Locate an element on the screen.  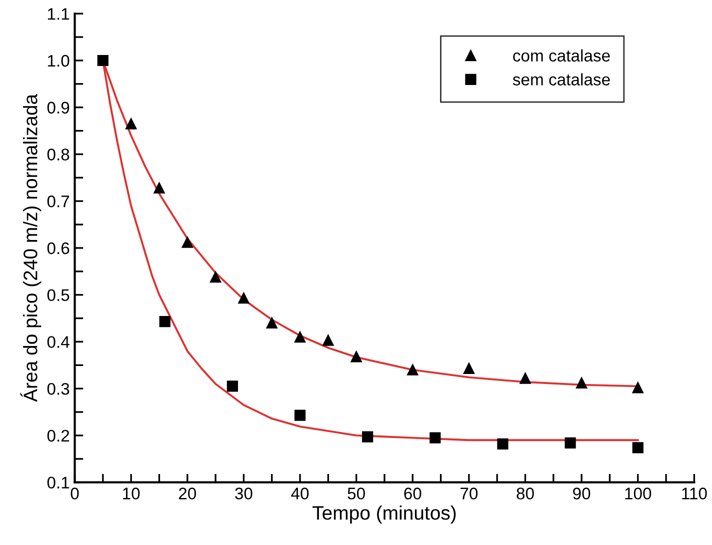
x-tick-label: 40 is located at coordinates (300, 494).